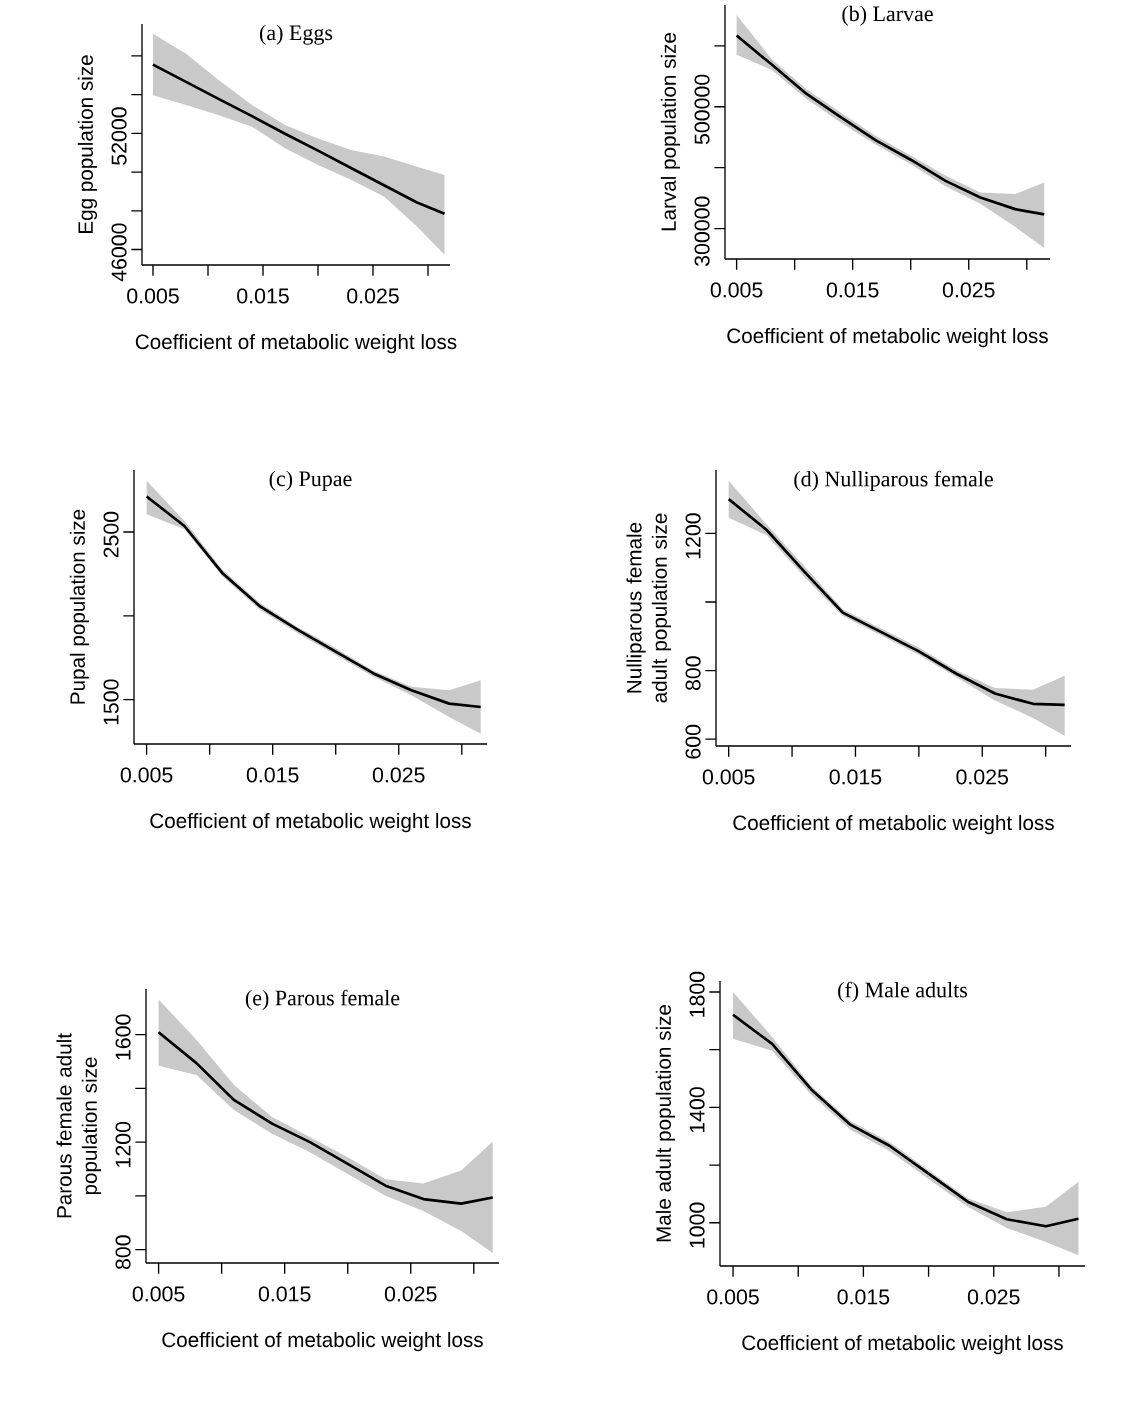 The image size is (1126, 1403). I want to click on y-axis-title: Parous female adult population size, so click(79, 1125).